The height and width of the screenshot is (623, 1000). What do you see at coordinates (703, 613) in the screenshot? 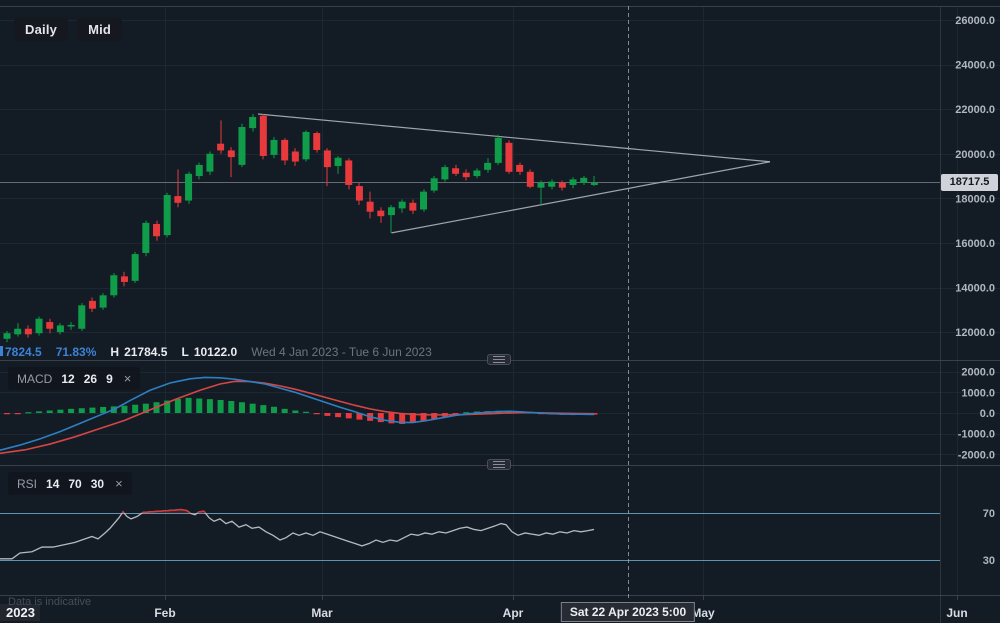
I see `month-label: May` at bounding box center [703, 613].